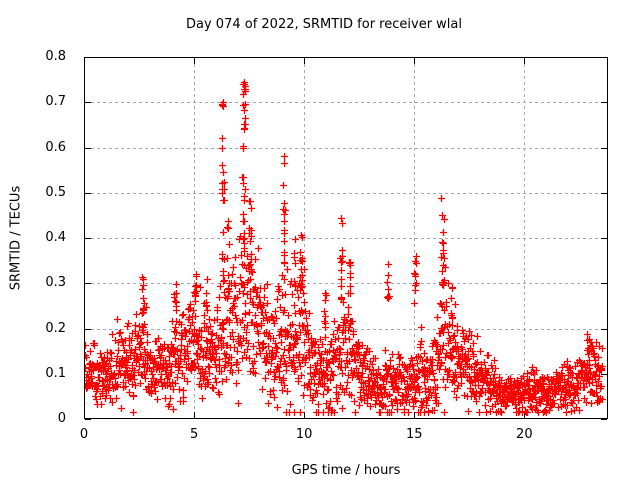  Describe the element at coordinates (55, 102) in the screenshot. I see `y-tick-label: 0.7` at that location.